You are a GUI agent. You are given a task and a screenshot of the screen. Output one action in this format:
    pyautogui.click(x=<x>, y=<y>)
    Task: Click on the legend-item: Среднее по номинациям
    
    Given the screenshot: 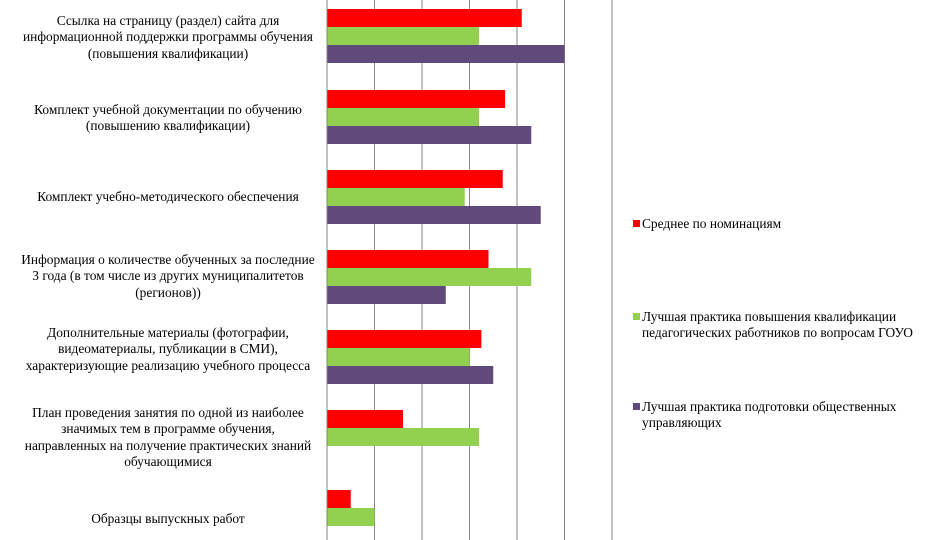 What is the action you would take?
    pyautogui.click(x=783, y=224)
    